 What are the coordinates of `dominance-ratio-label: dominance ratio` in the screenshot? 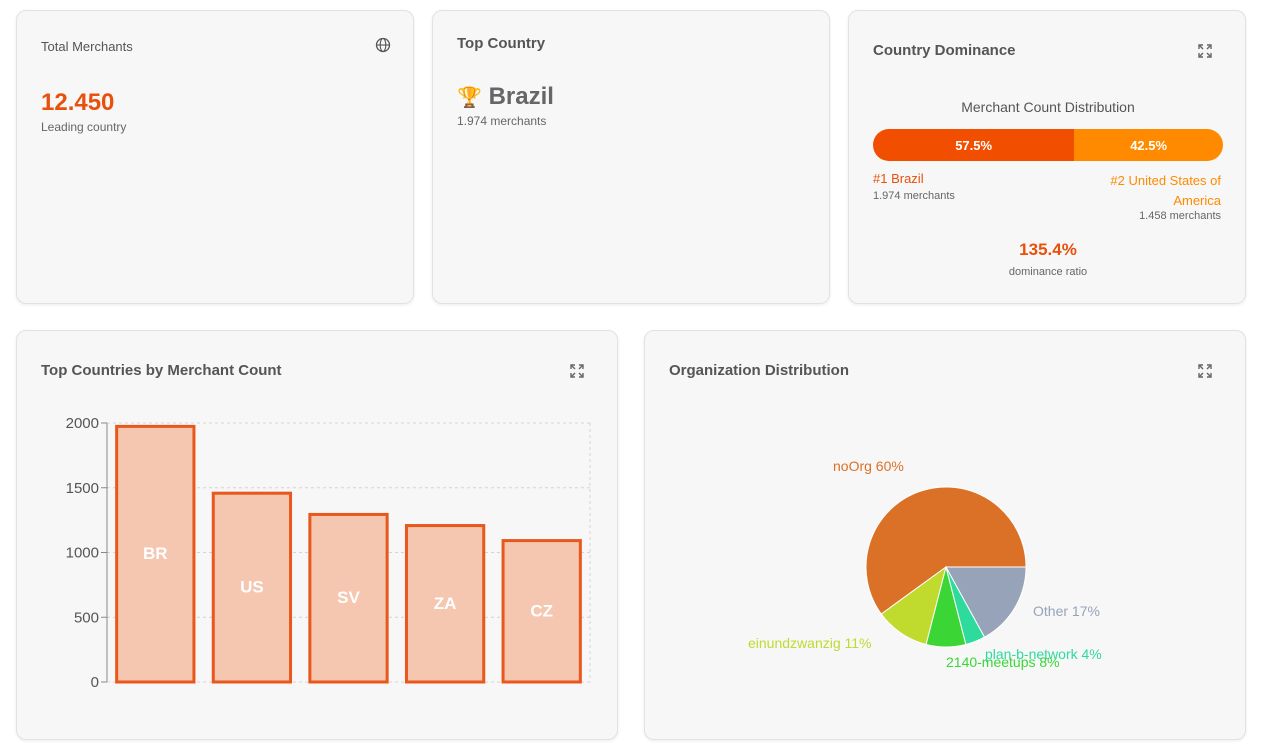 It's located at (1048, 272).